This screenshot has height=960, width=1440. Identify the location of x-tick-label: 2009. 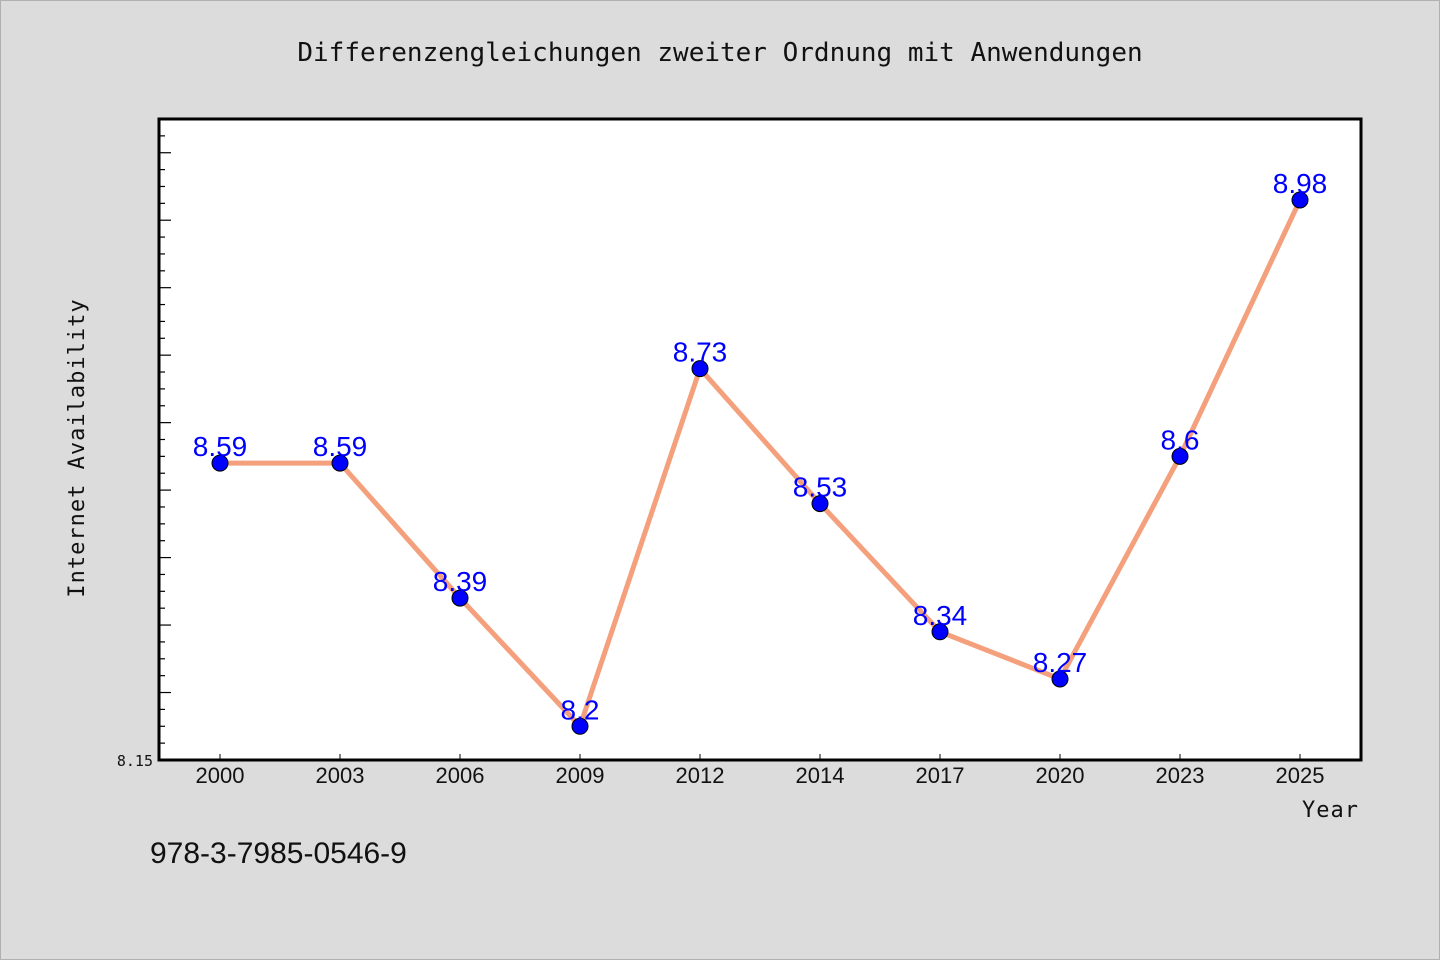
(580, 775).